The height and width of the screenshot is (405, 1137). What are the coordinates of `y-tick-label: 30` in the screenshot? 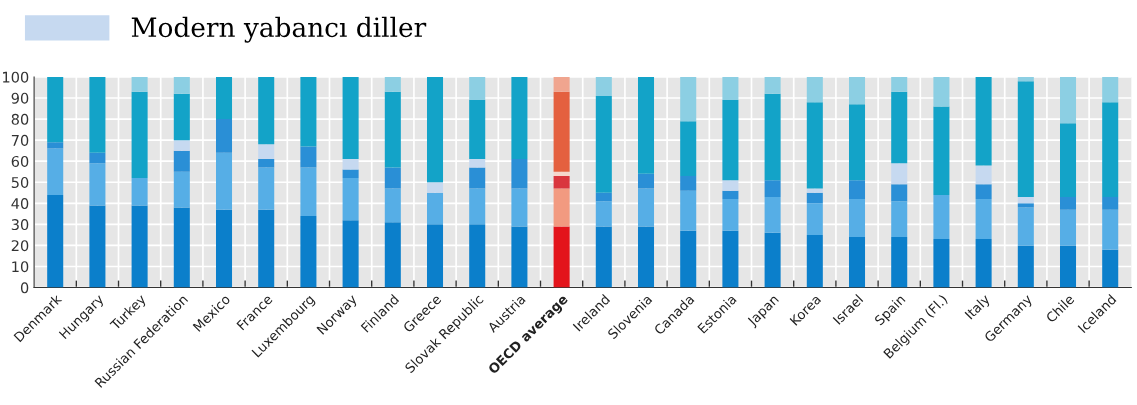 It's located at (20, 225).